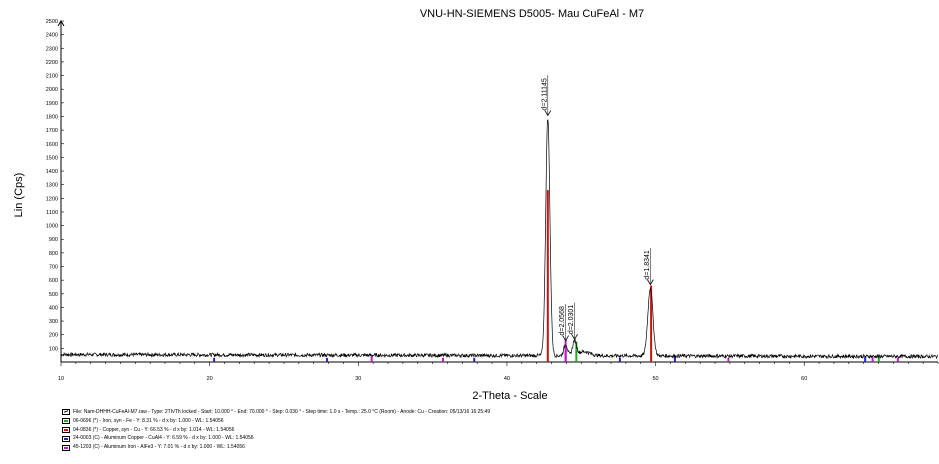 This screenshot has height=464, width=939. I want to click on y-tick-label: 800, so click(53, 254).